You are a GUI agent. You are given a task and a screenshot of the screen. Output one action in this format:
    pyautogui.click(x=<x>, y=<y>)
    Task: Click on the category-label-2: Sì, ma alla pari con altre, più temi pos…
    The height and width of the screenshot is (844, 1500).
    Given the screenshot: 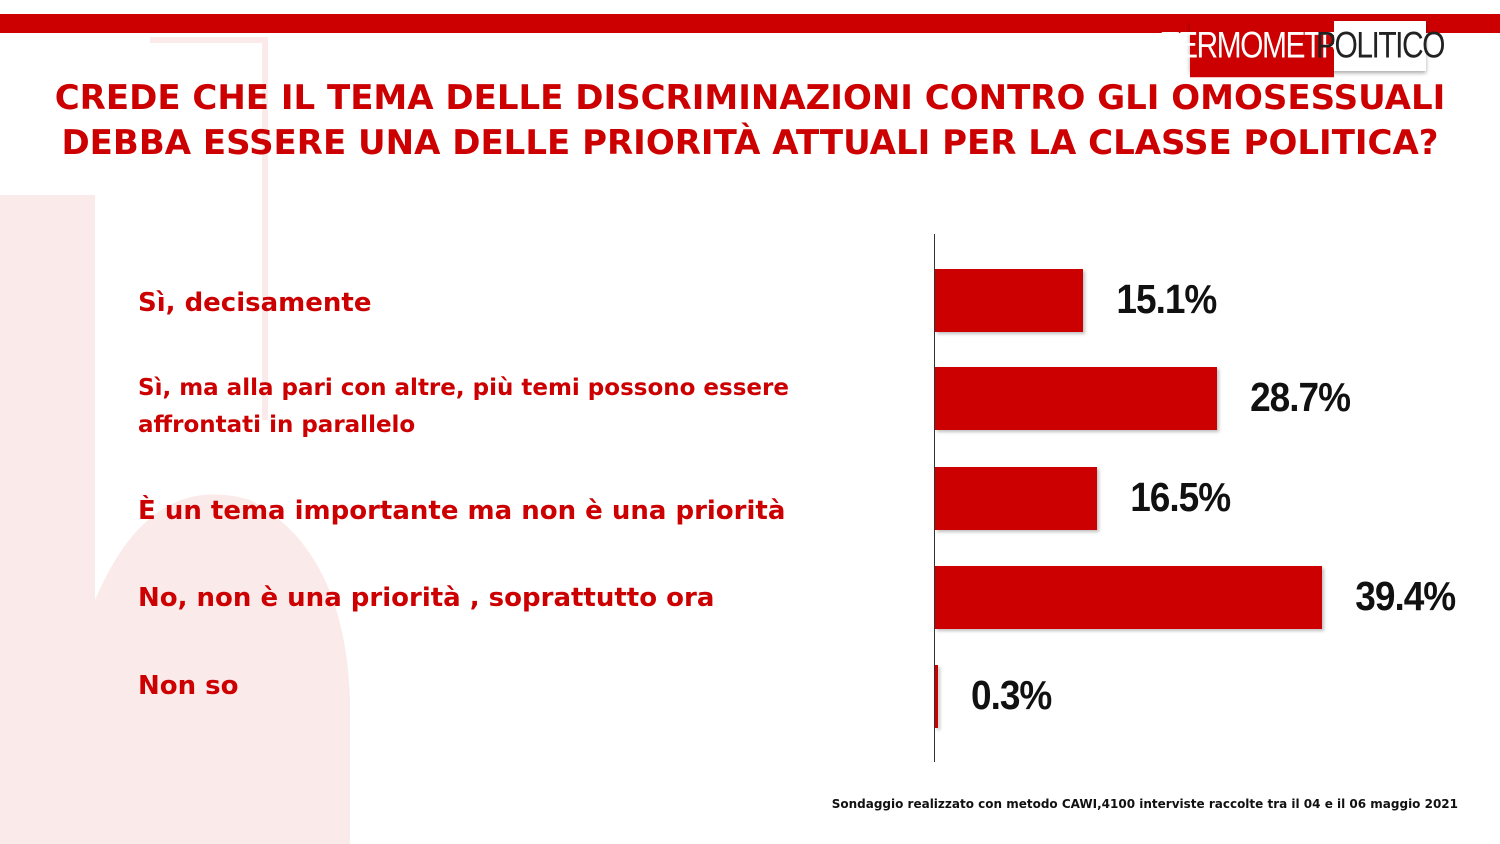 What is the action you would take?
    pyautogui.click(x=463, y=406)
    